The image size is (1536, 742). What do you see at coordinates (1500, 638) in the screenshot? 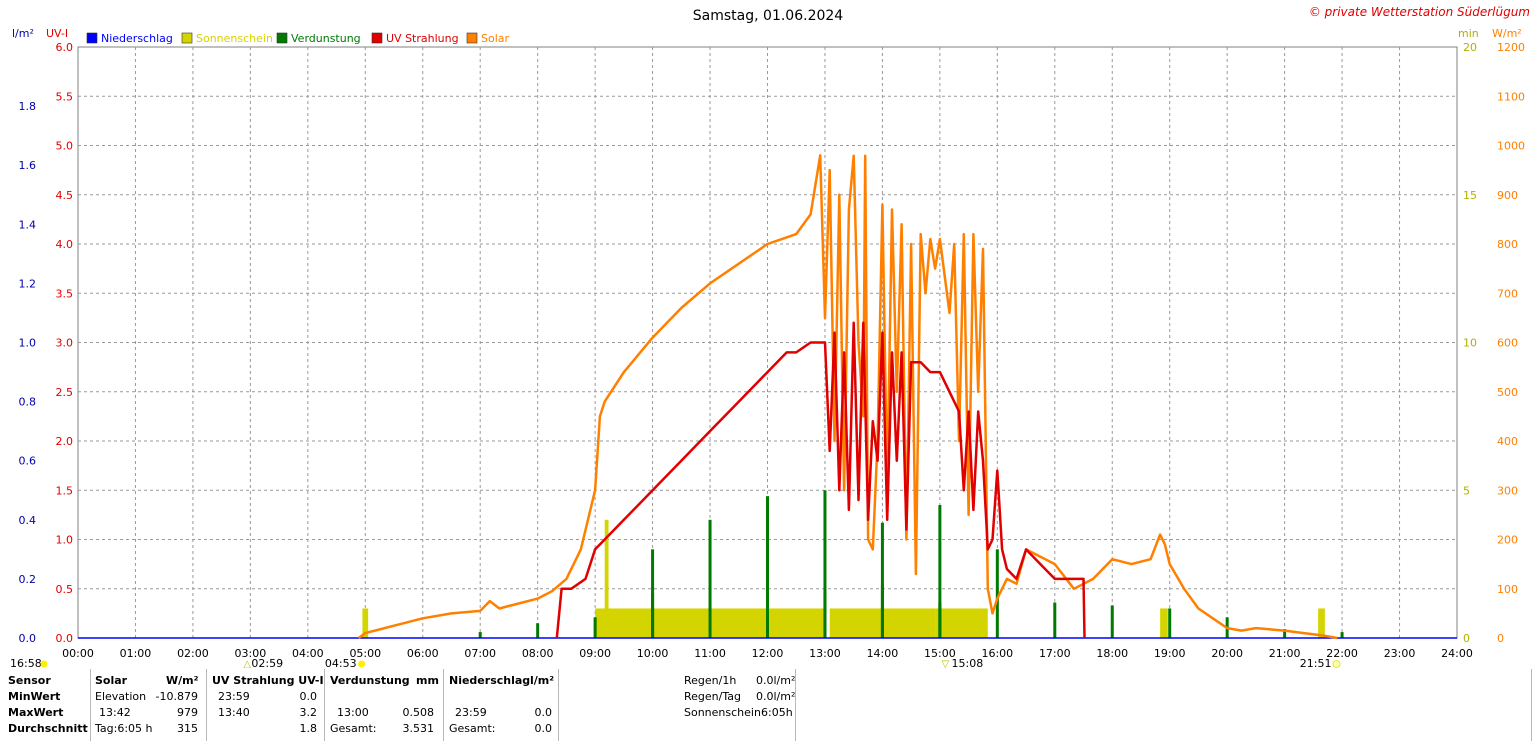
I see `solar-axis-tick: 0` at bounding box center [1500, 638].